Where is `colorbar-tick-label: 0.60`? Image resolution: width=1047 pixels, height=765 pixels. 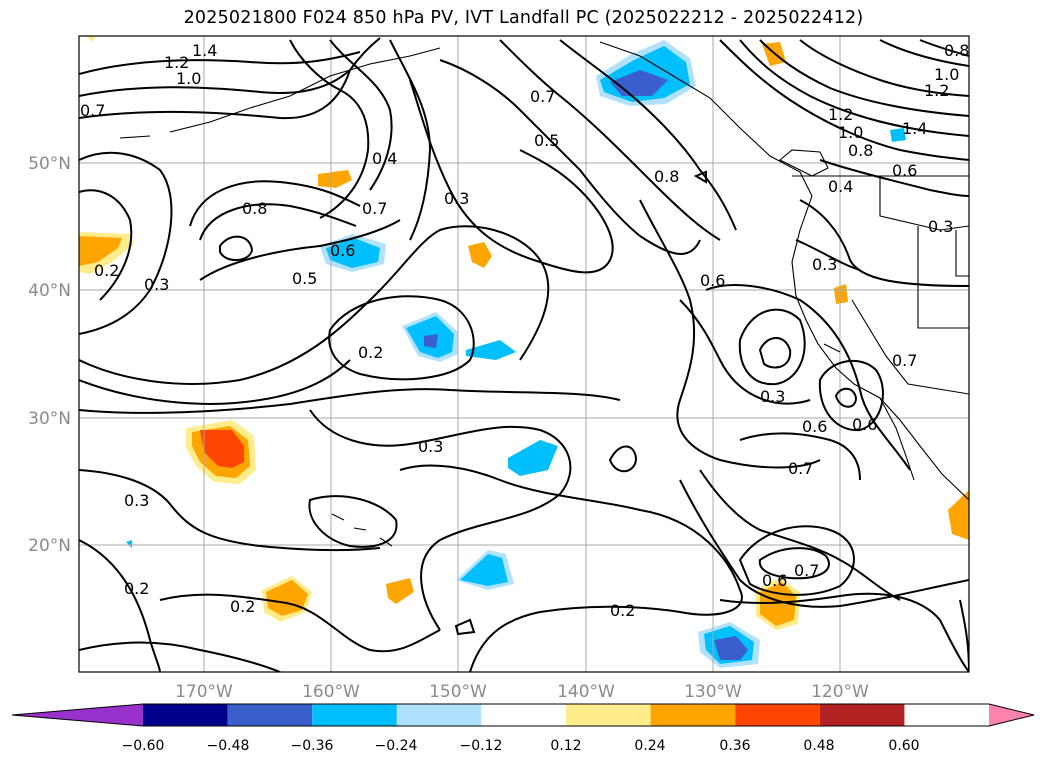 colorbar-tick-label: 0.60 is located at coordinates (903, 746).